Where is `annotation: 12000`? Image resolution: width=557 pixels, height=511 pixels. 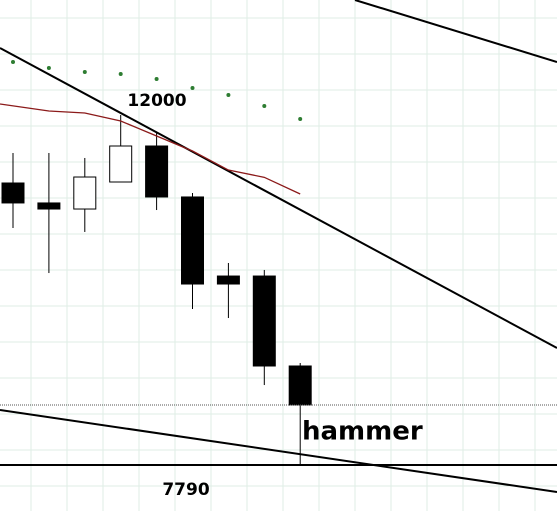
annotation: 12000 is located at coordinates (156, 101).